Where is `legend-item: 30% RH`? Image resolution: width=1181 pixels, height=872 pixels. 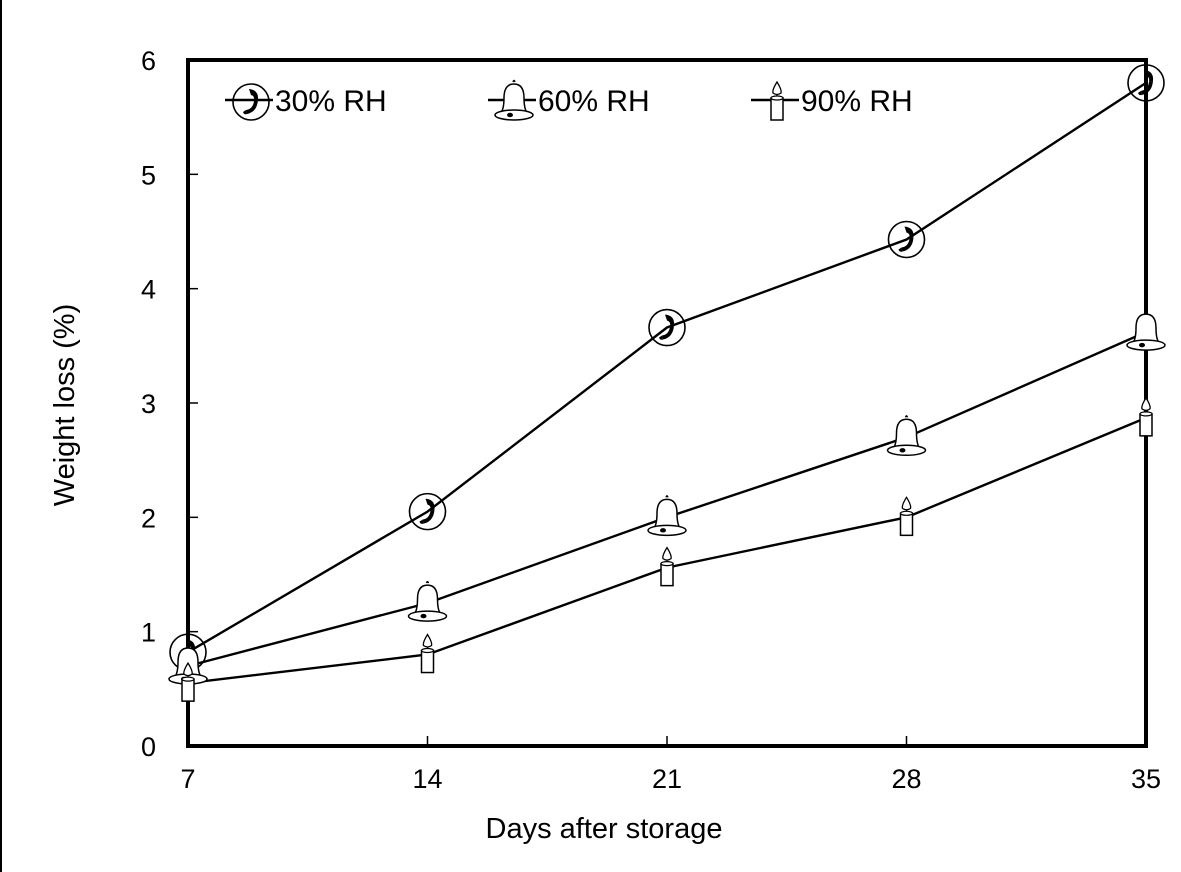
legend-item: 30% RH is located at coordinates (306, 102).